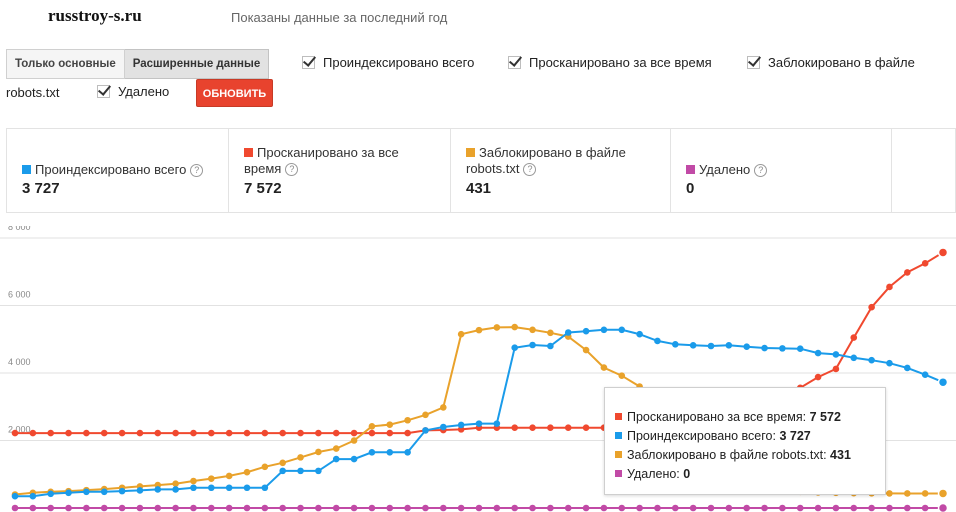 Image resolution: width=956 pixels, height=512 pixels. I want to click on advanced-view-button: Расширенные данные, so click(197, 64).